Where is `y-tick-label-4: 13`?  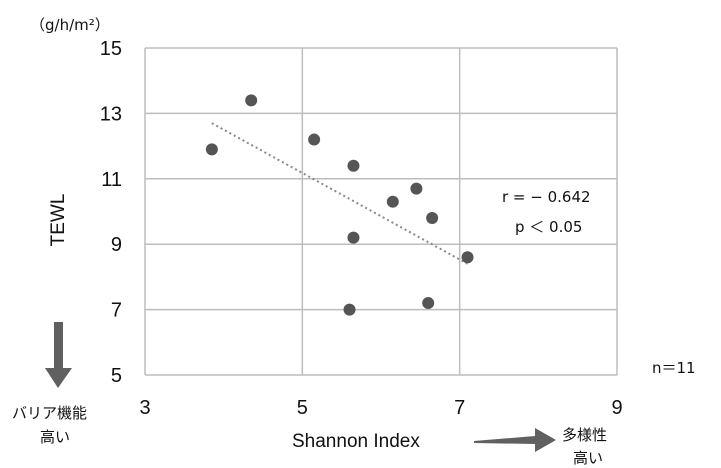 y-tick-label-4: 13 is located at coordinates (111, 114).